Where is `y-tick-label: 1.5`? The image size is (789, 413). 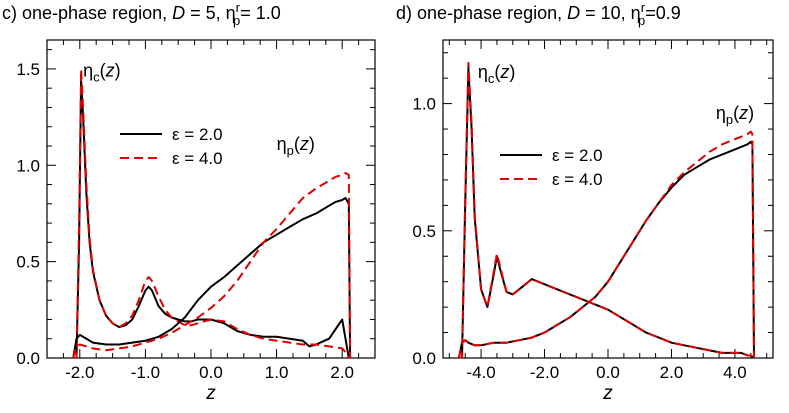 y-tick-label: 1.5 is located at coordinates (28, 69).